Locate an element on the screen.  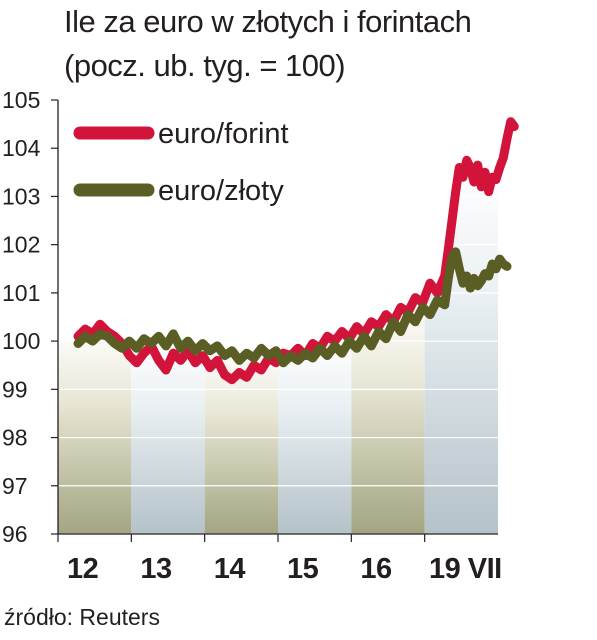
y-tick-label: 97 is located at coordinates (15, 486).